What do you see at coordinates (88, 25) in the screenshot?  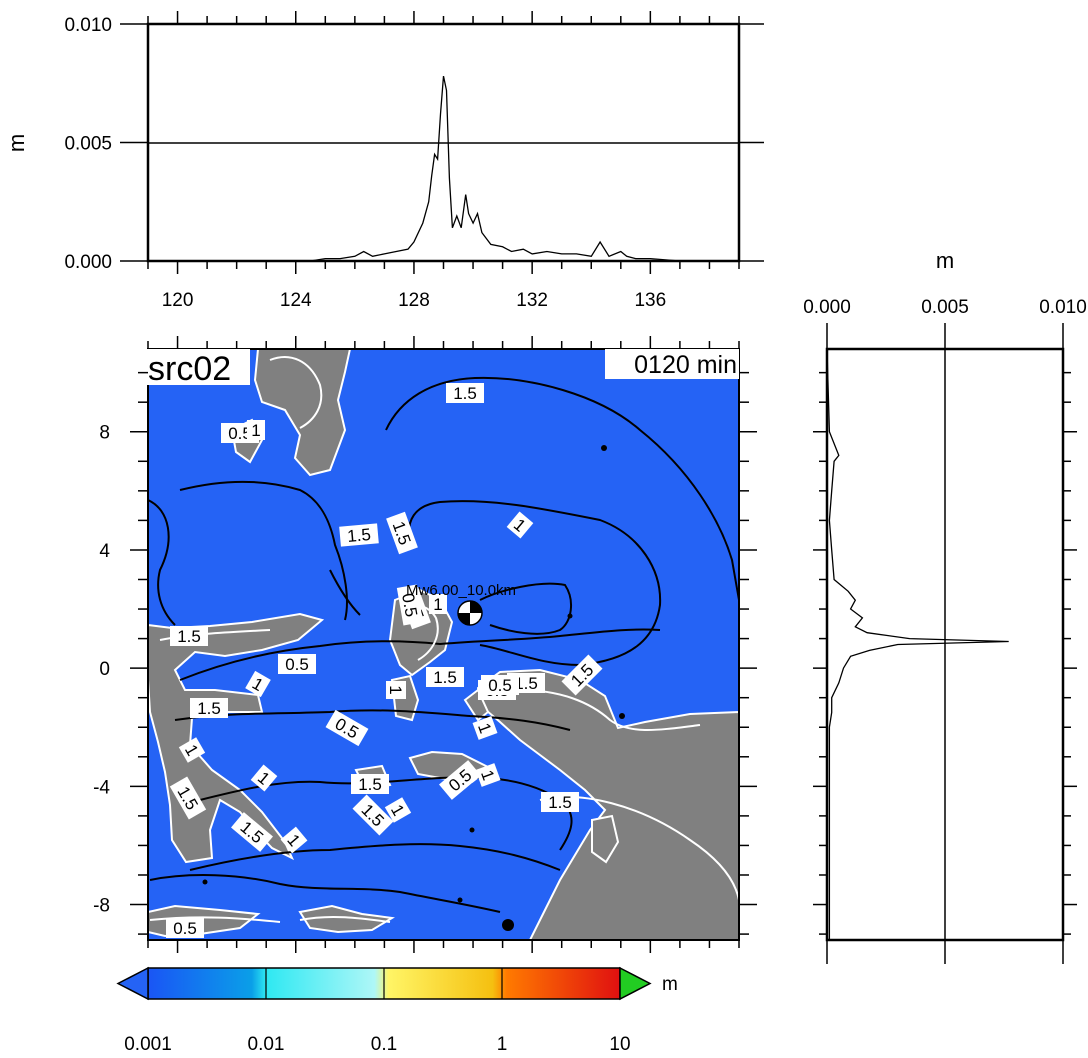 I see `top-y-tick-label: 0.010` at bounding box center [88, 25].